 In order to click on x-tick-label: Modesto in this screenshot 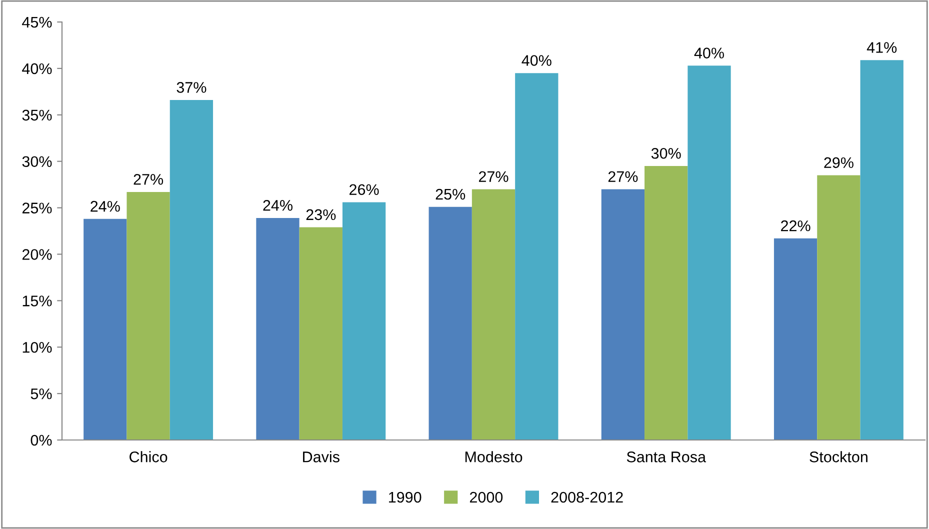, I will do `click(493, 456)`.